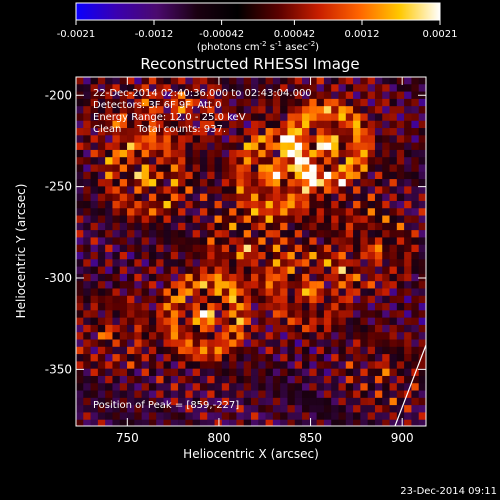  Describe the element at coordinates (21, 251) in the screenshot. I see `y-axis-label: Heliocentric Y (arcsec)` at that location.